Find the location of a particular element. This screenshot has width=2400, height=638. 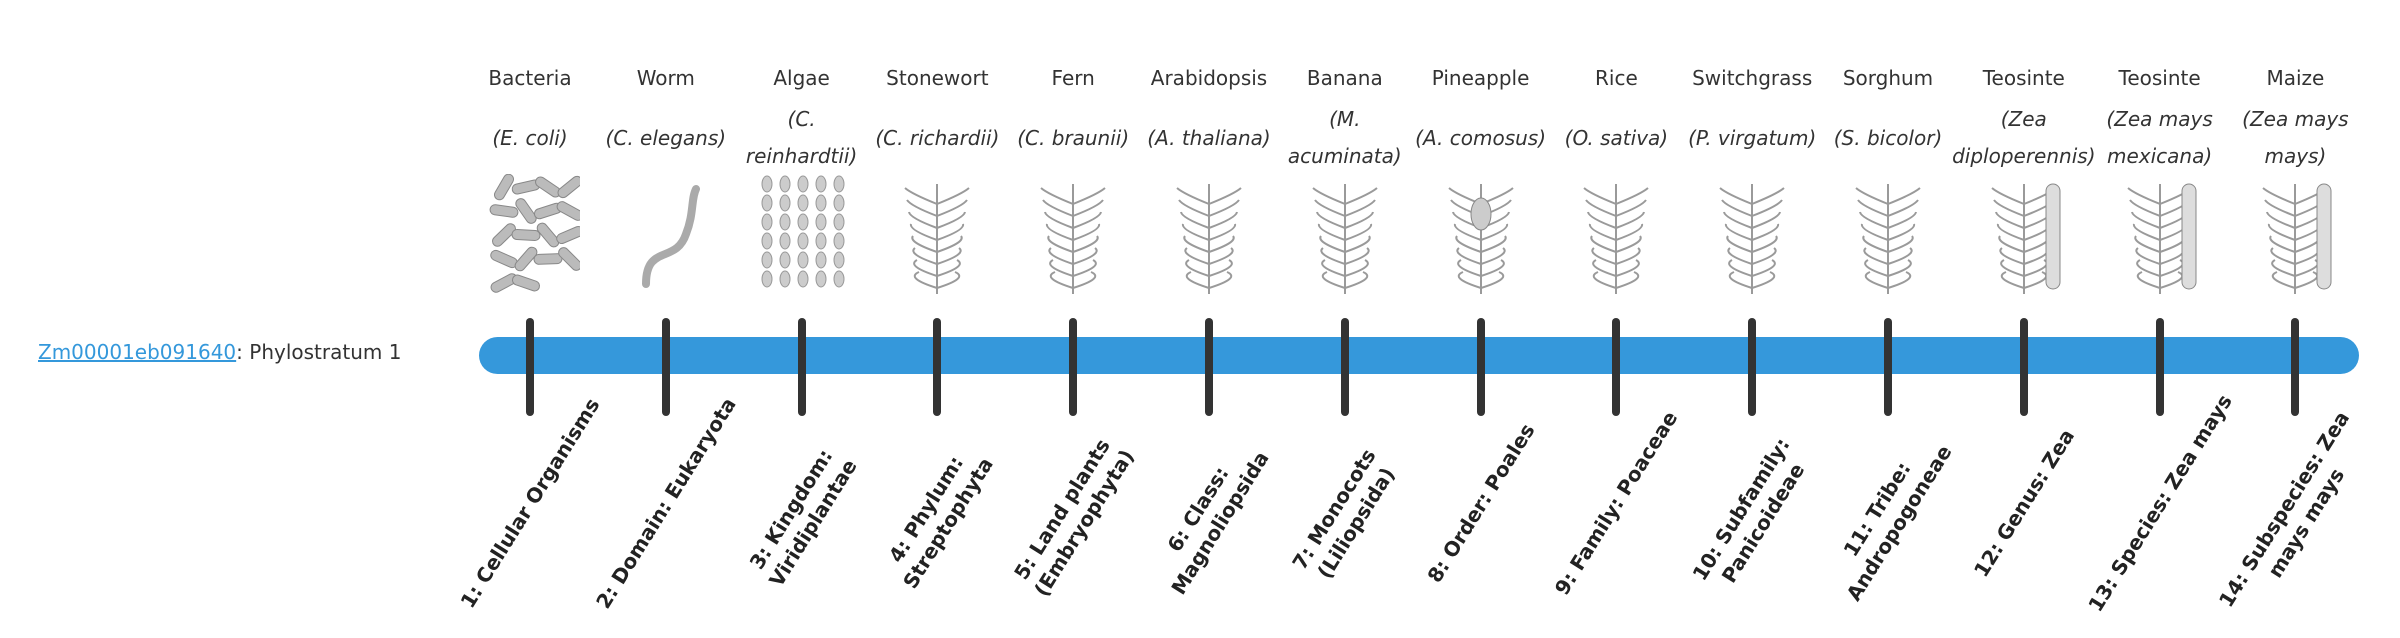

latin-text: (Zea diploperennis) is located at coordinates (2024, 137).